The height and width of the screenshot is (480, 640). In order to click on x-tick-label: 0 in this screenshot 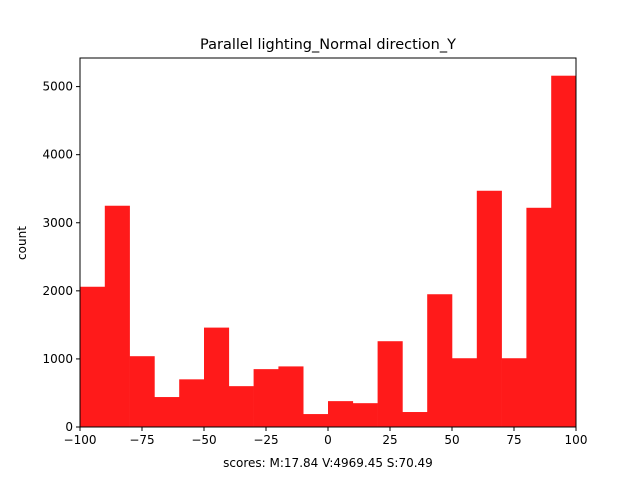, I will do `click(328, 440)`.